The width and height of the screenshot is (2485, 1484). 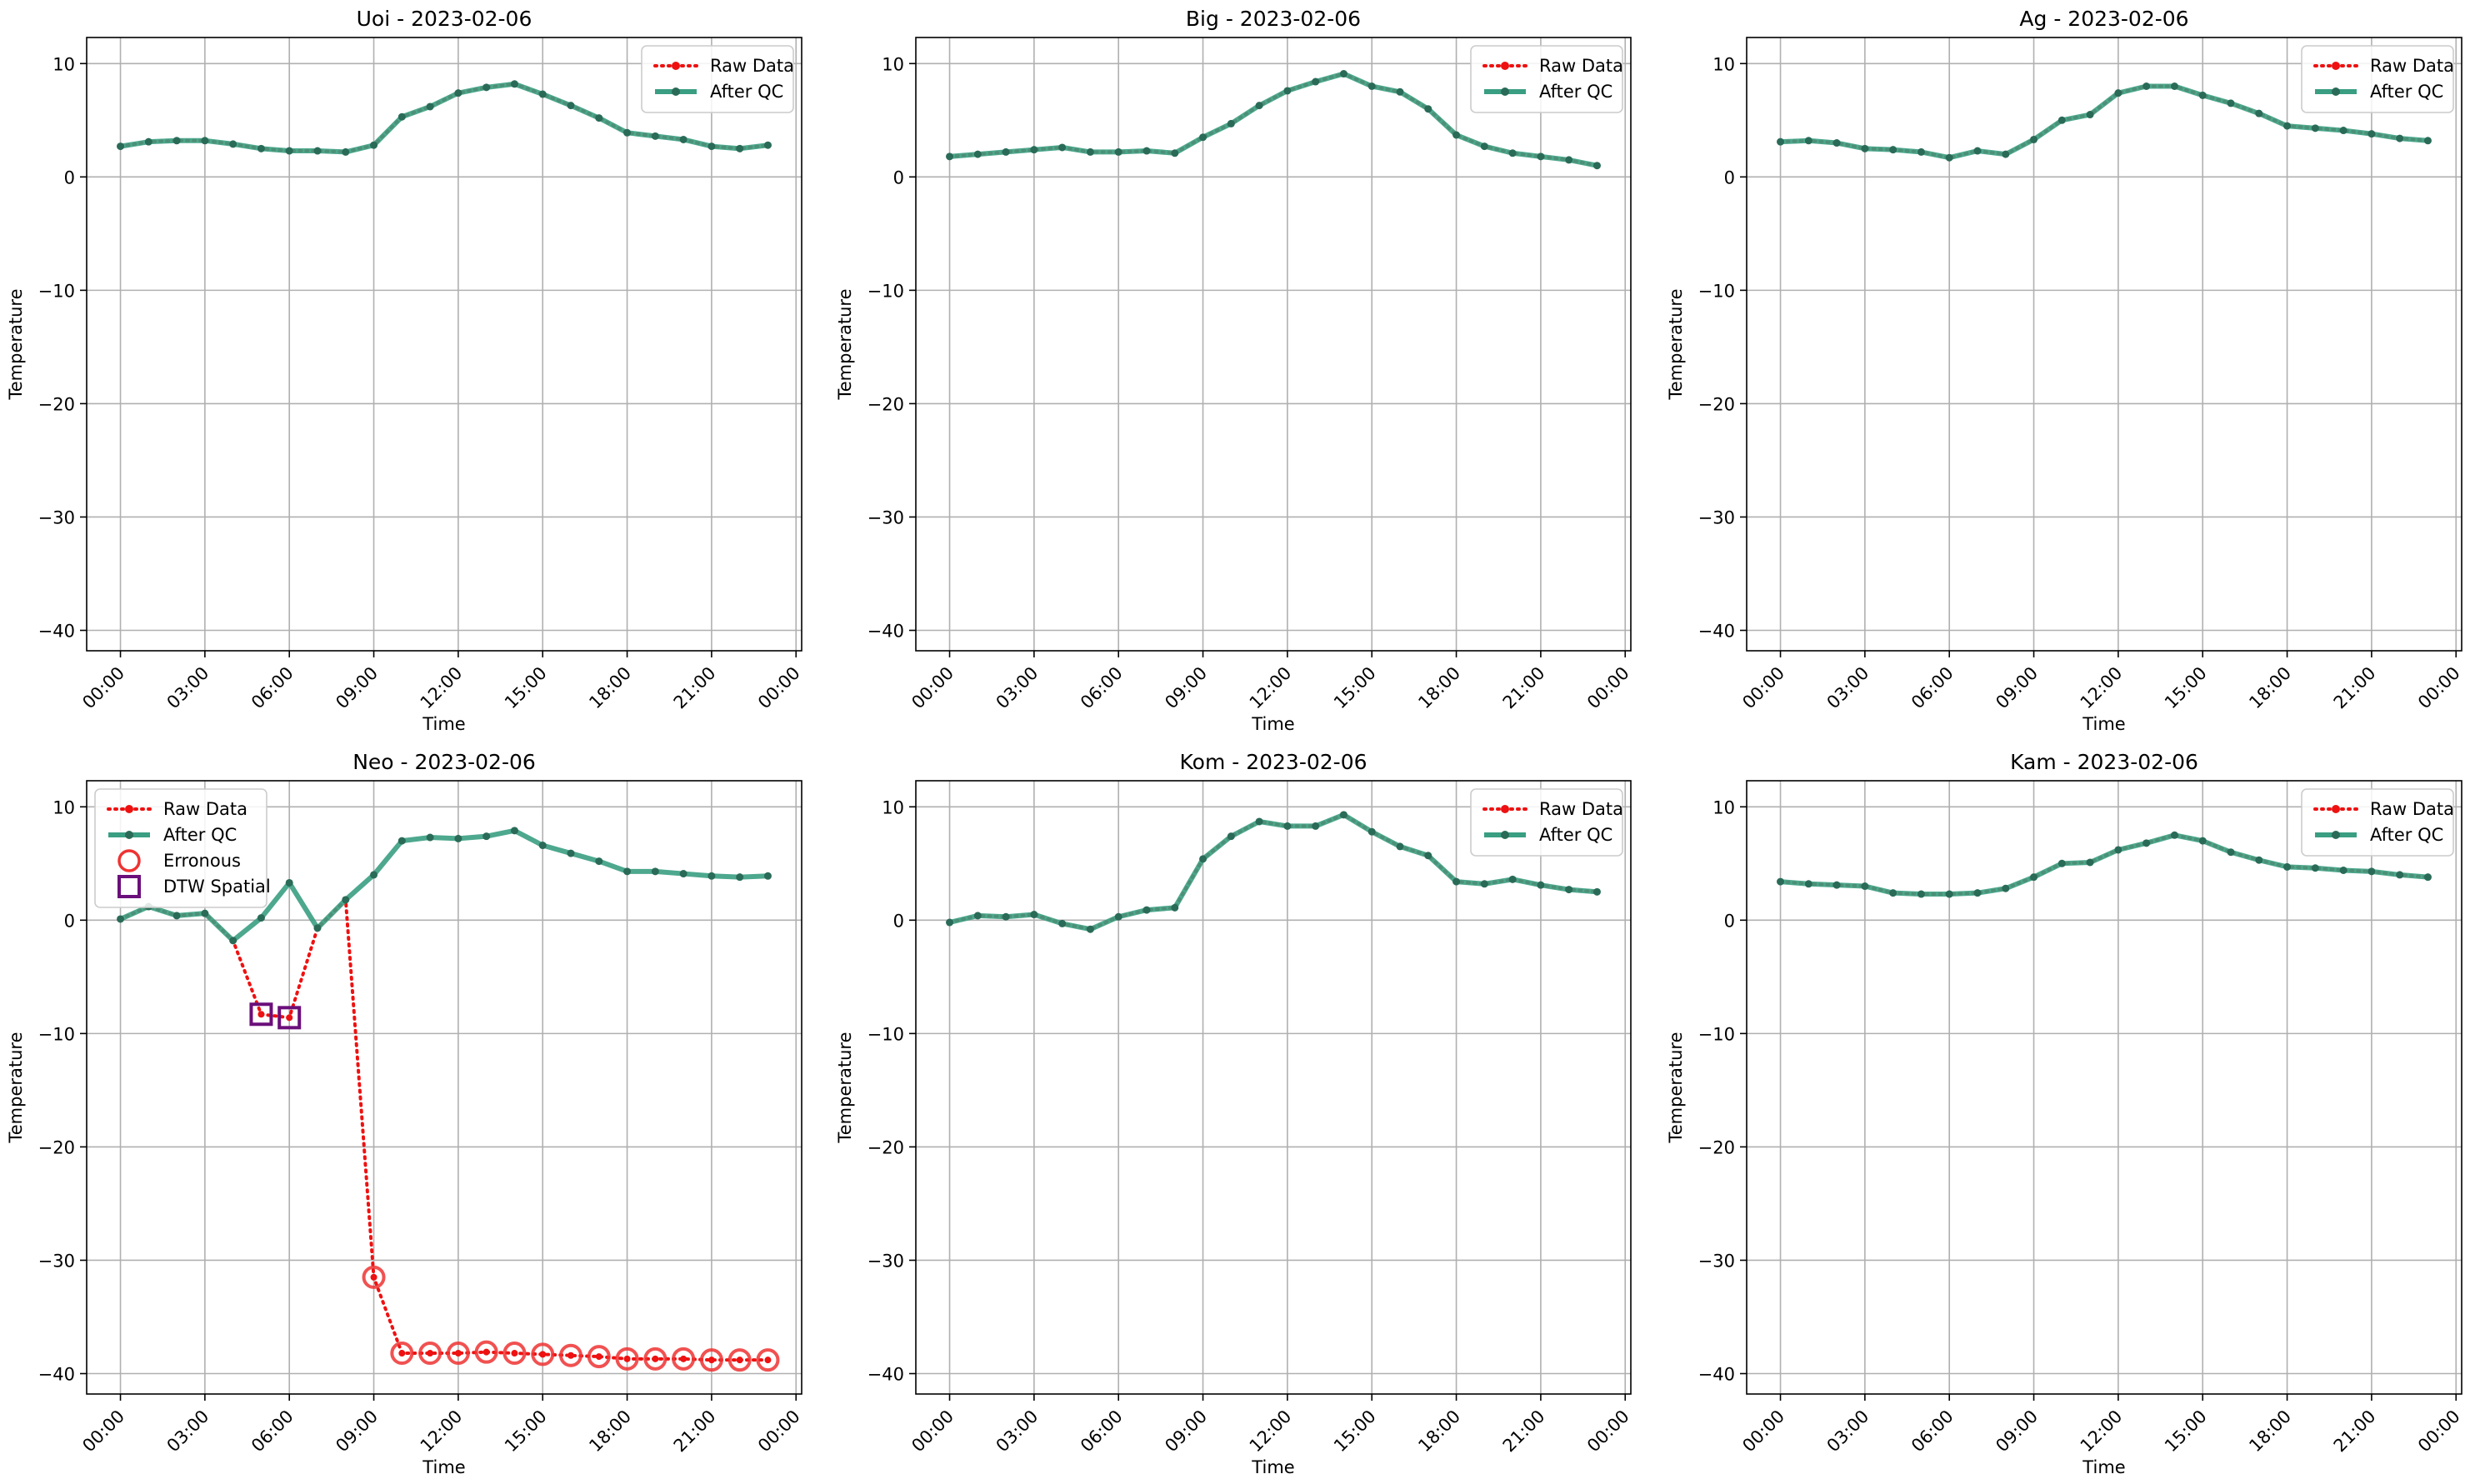 I want to click on legend-label: Raw Data, so click(x=2412, y=809).